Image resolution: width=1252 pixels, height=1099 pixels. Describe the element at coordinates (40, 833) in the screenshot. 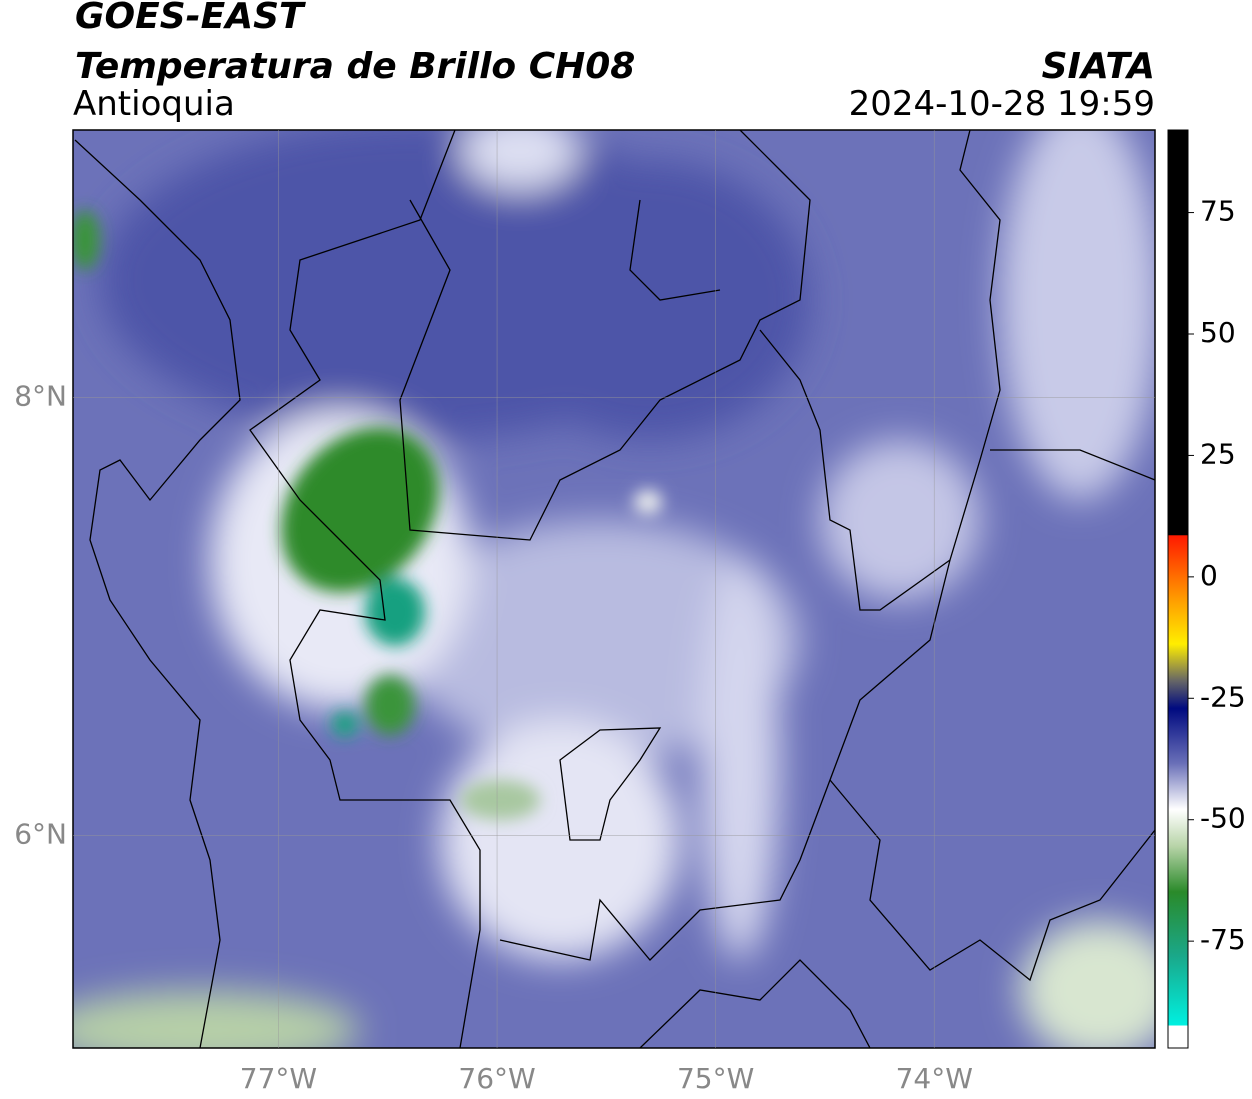

I see `y-tick-label: 6°N` at that location.